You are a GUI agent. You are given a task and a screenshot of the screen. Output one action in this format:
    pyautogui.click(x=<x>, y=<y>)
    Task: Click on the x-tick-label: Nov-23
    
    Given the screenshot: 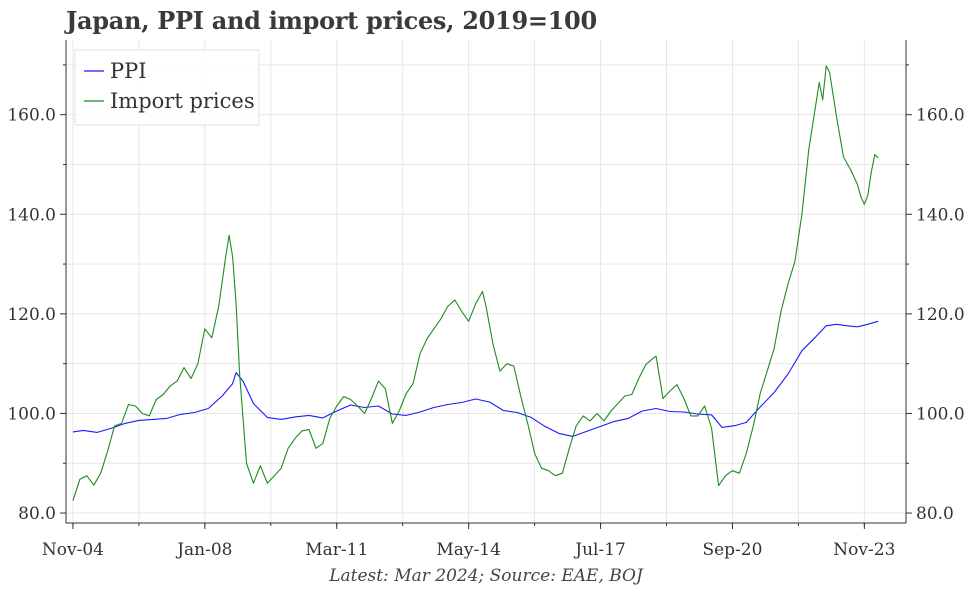 What is the action you would take?
    pyautogui.click(x=864, y=550)
    